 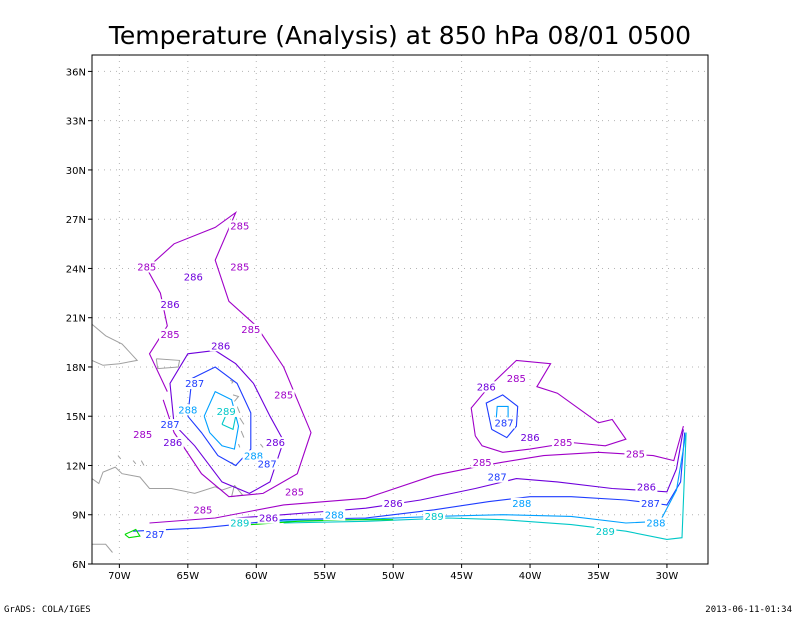 What do you see at coordinates (324, 576) in the screenshot?
I see `x-tick-label: 55W` at bounding box center [324, 576].